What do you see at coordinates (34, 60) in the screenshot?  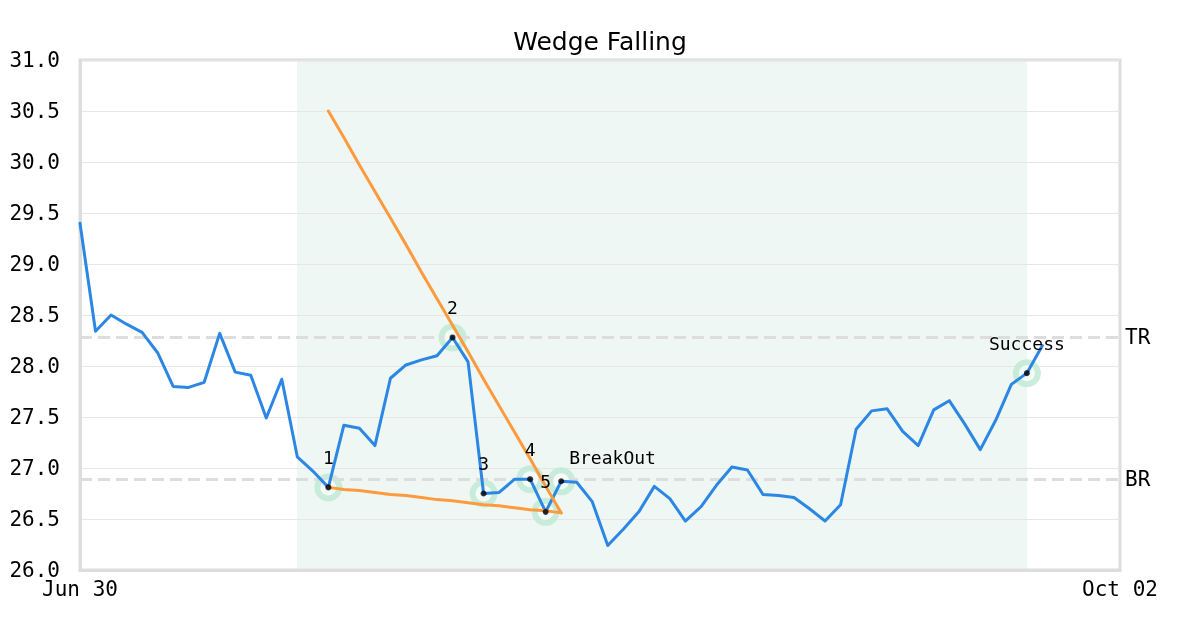 I see `y-tick-label: 31.0` at bounding box center [34, 60].